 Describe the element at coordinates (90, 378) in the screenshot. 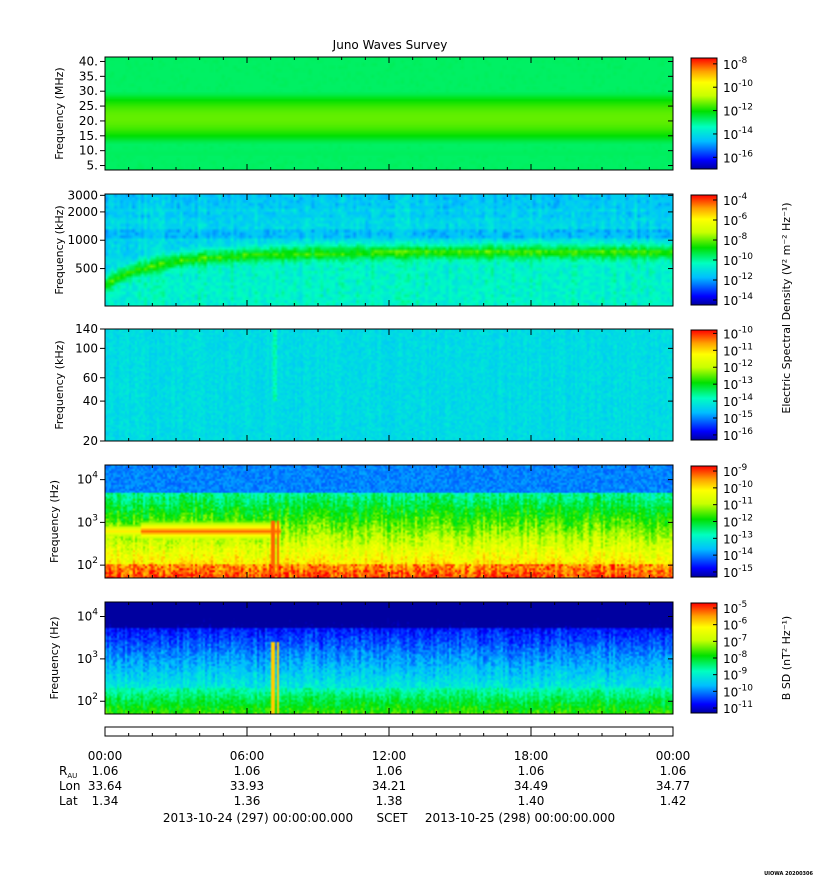

I see `y-tick-label: 60` at that location.